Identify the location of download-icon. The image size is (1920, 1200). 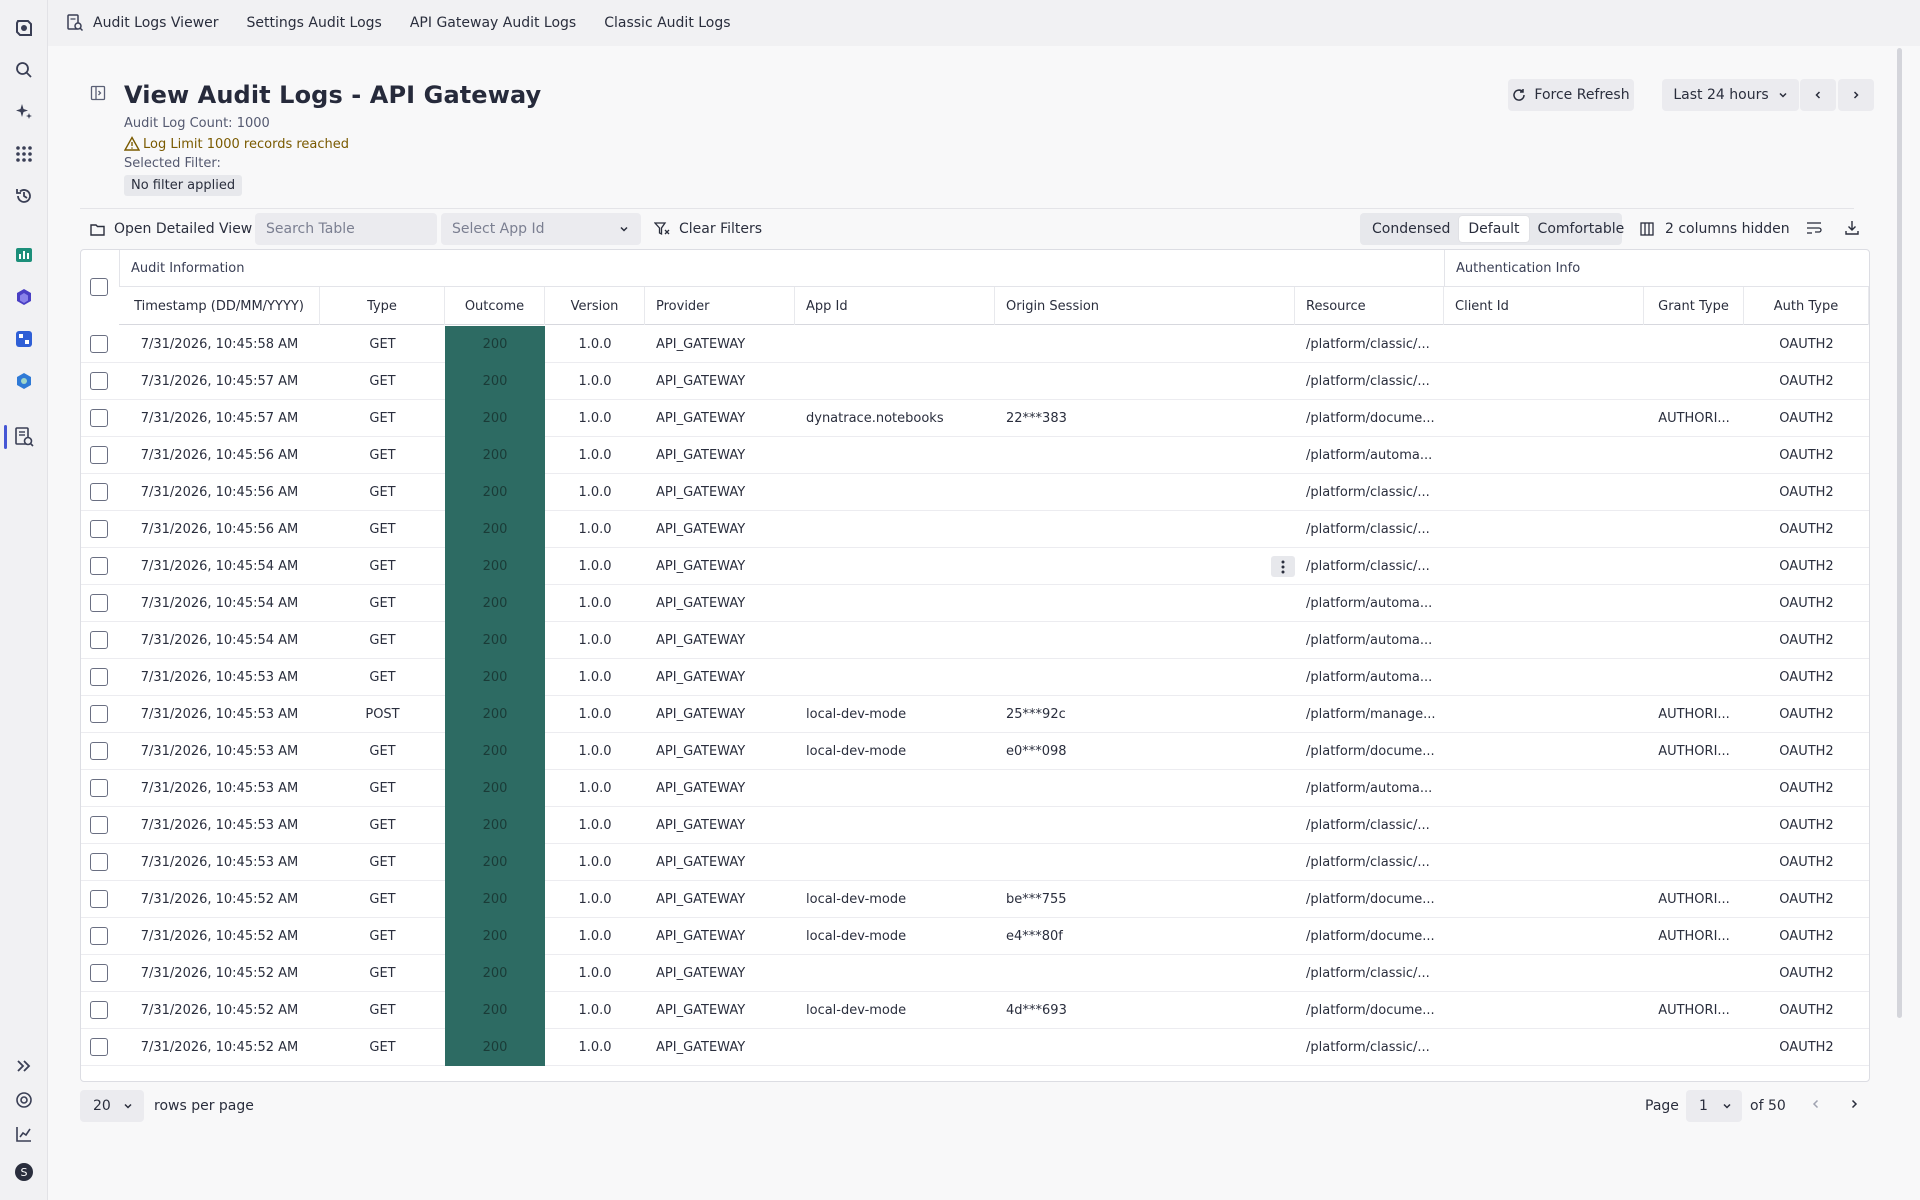
(1852, 228).